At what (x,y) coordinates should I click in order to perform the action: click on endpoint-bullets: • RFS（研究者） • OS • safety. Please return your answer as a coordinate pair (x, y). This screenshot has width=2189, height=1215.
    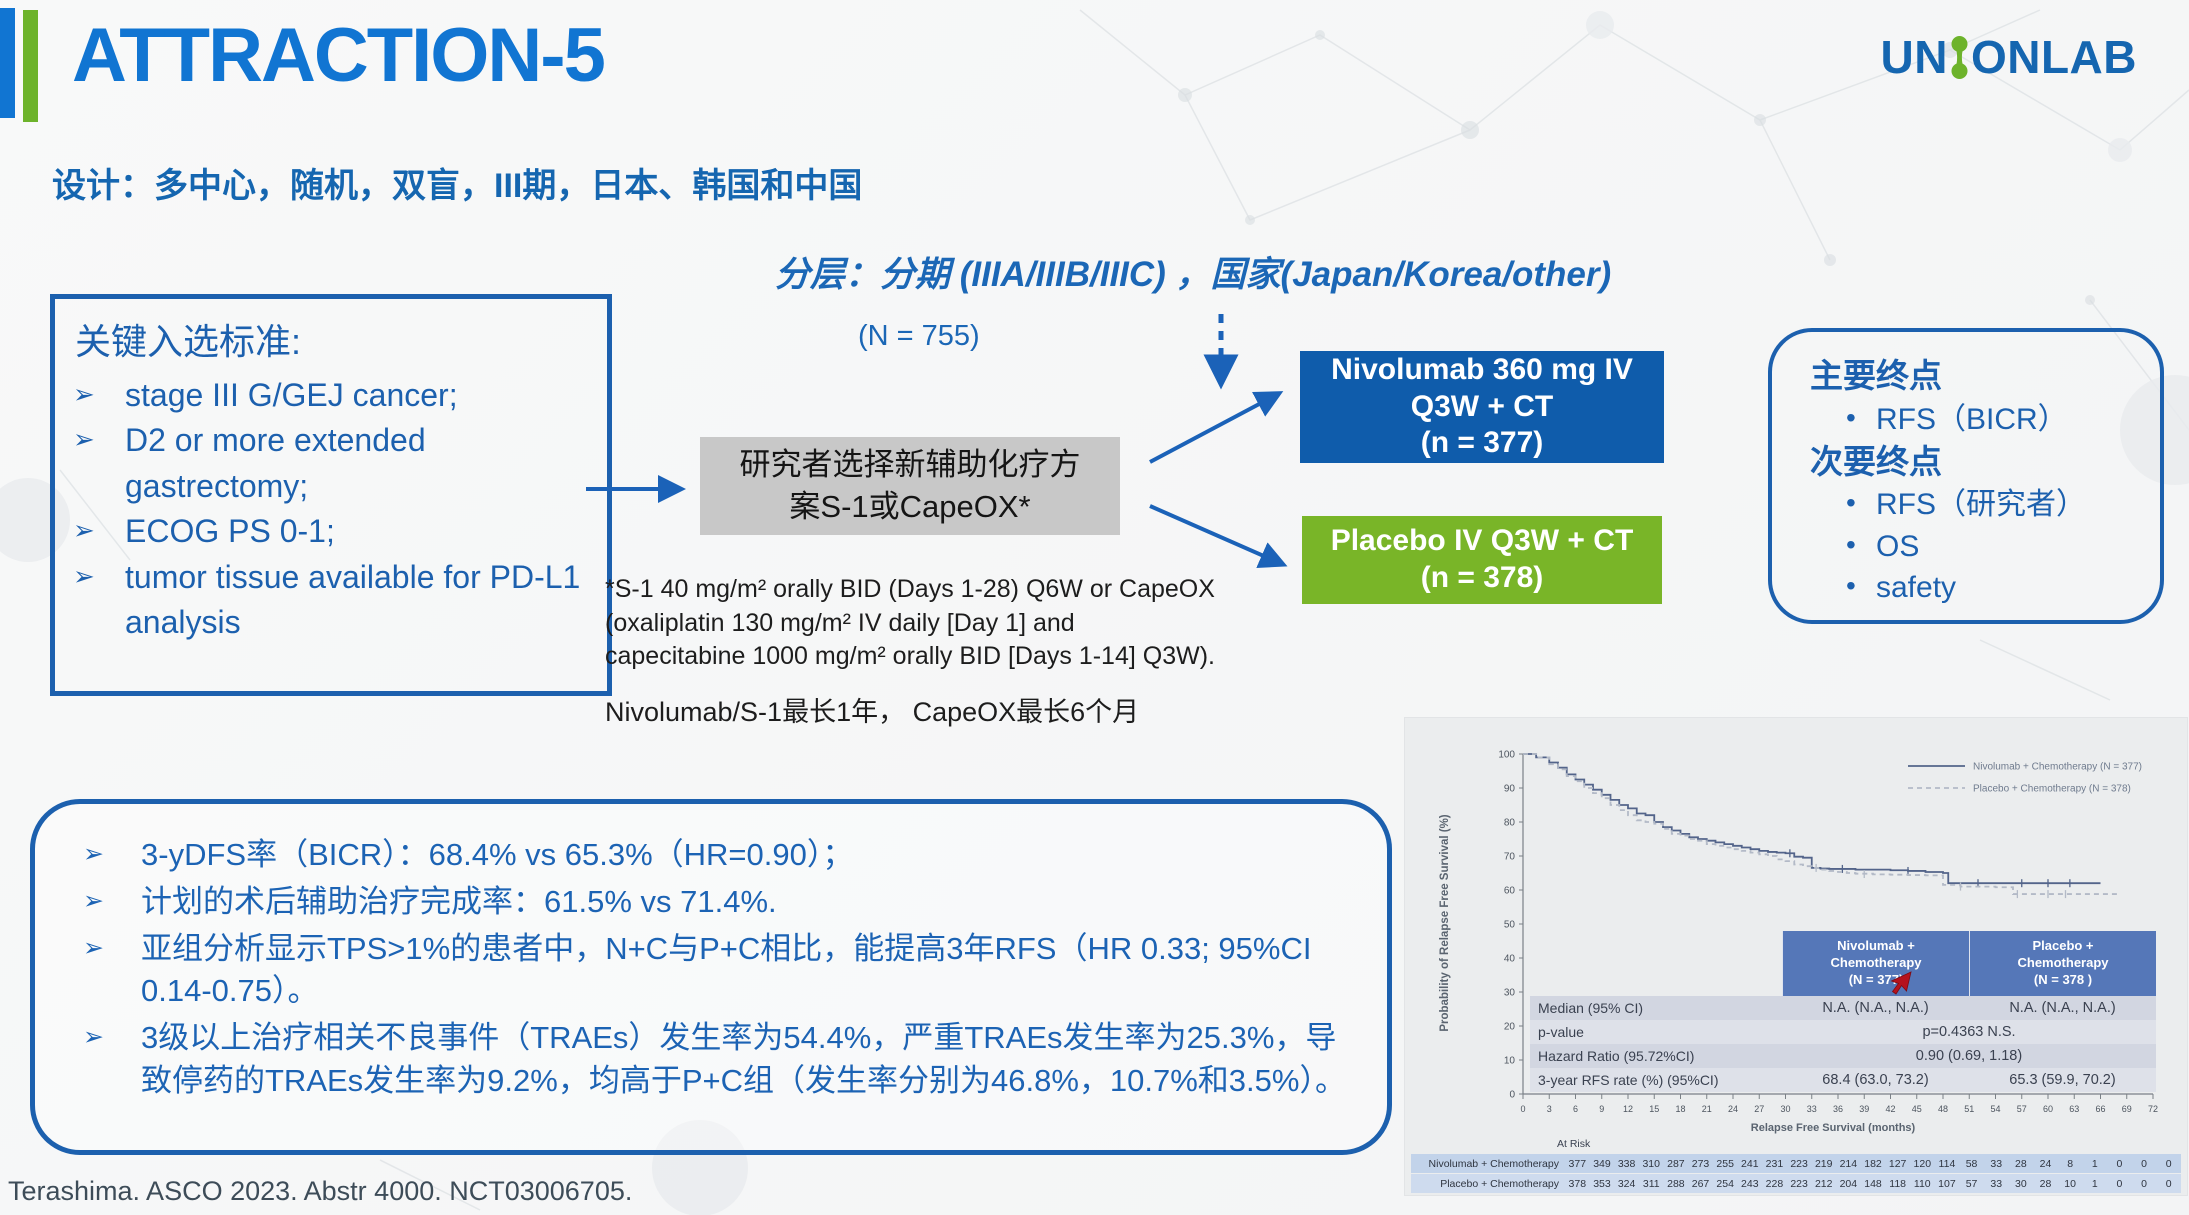
    Looking at the image, I should click on (1998, 546).